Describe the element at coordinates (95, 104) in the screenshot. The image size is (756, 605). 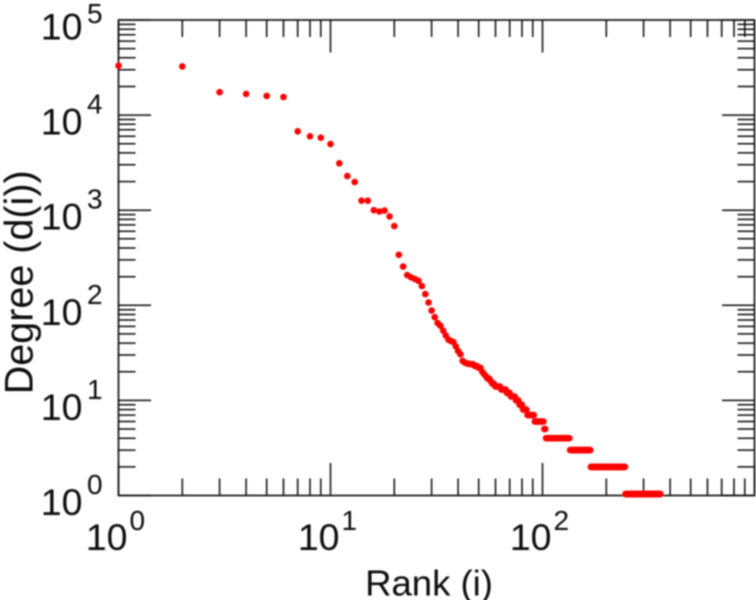
I see `svg-text: 4` at that location.